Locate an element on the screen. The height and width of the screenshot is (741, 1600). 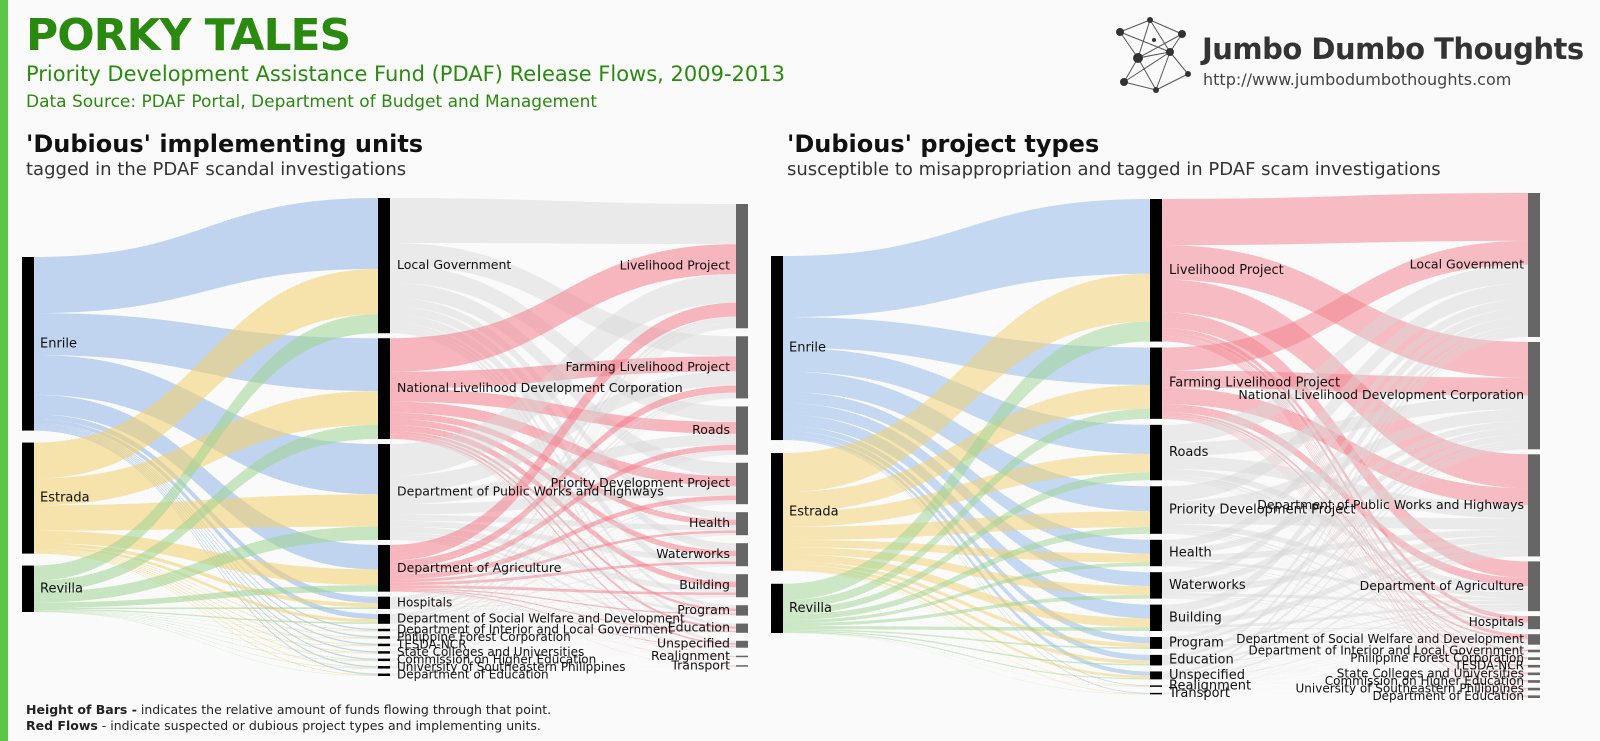
flow-revilla-to-livelihood-project is located at coordinates (966, 461).